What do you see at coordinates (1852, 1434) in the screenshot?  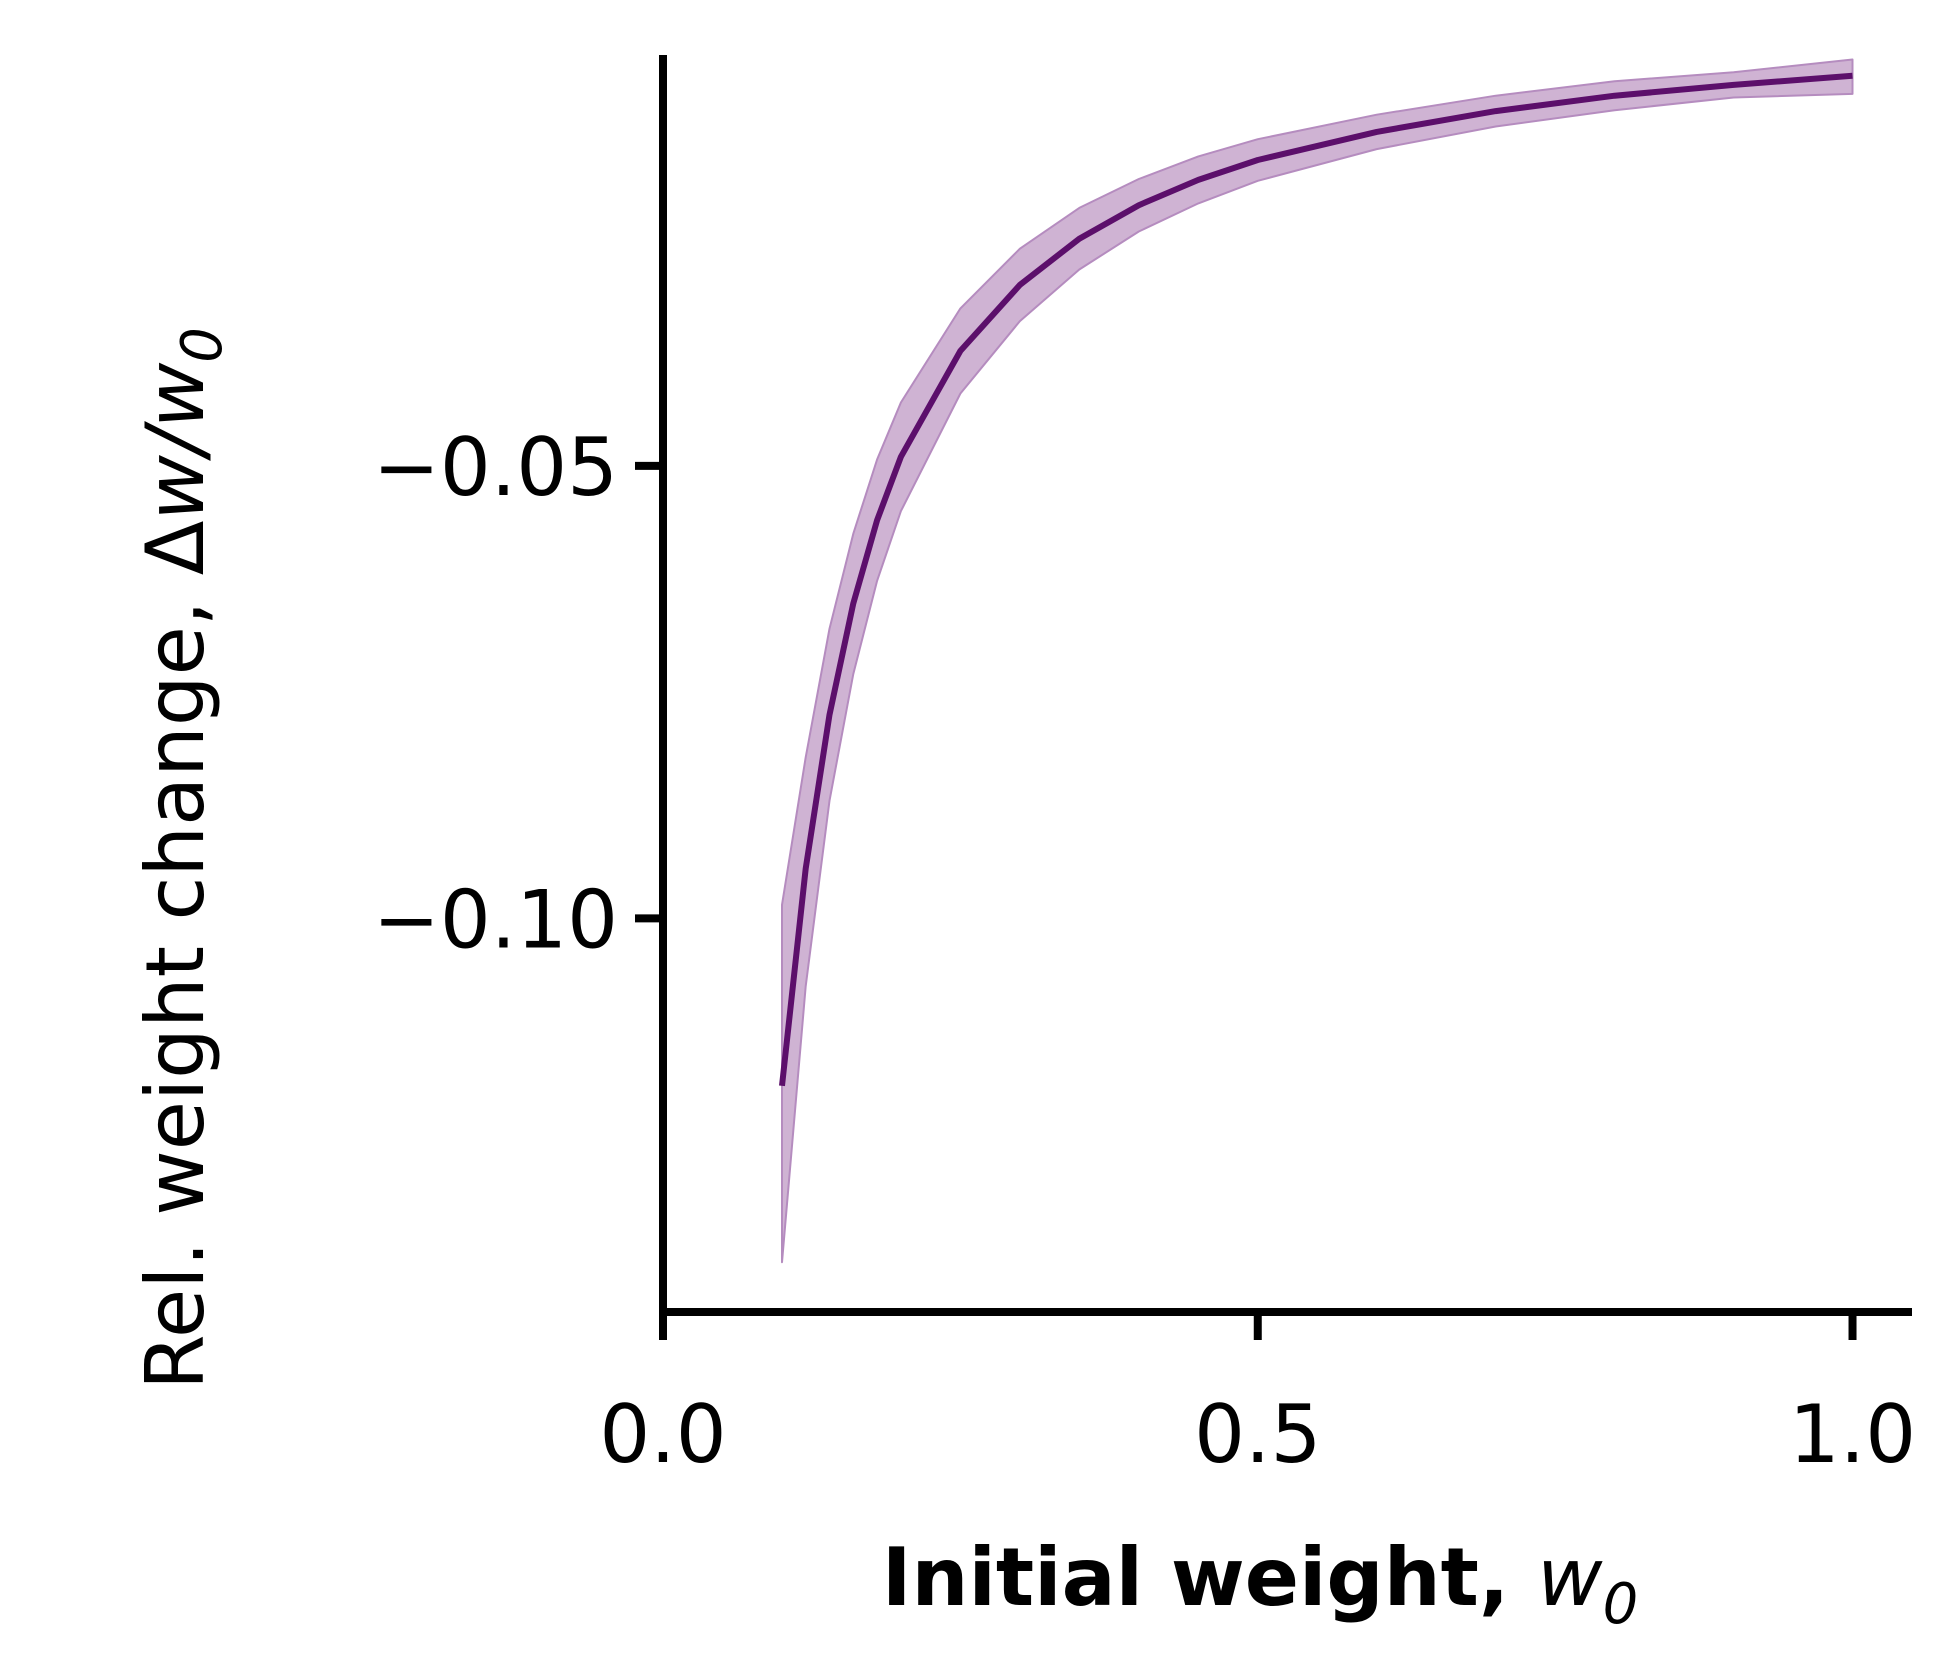 I see `x-tick-label: 1.0` at bounding box center [1852, 1434].